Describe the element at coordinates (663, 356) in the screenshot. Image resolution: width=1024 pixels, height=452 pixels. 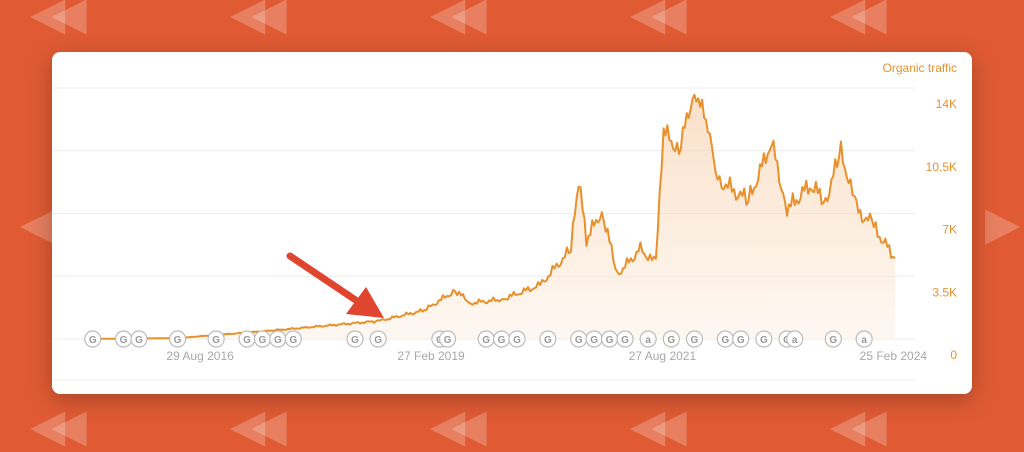
I see `x-tick-label: 27 Aug 2021` at that location.